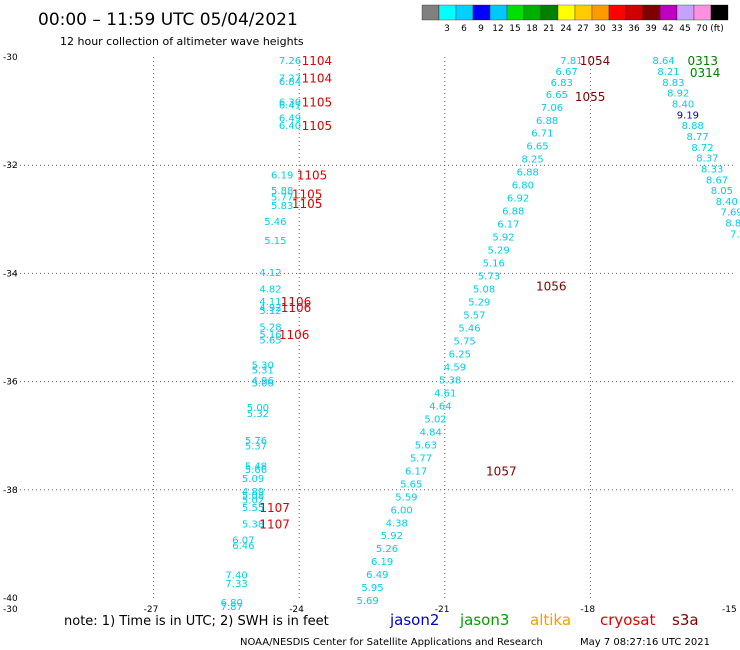  What do you see at coordinates (730, 213) in the screenshot?
I see `wave-height-label: 7.69` at bounding box center [730, 213].